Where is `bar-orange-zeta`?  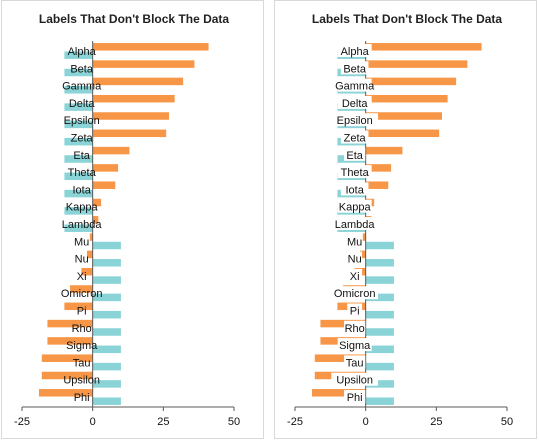 bar-orange-zeta is located at coordinates (129, 133).